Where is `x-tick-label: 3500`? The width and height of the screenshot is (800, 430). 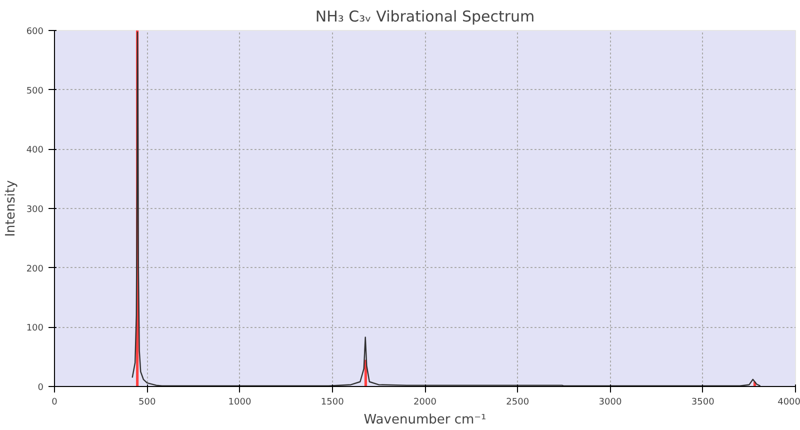 x-tick-label: 3500 is located at coordinates (703, 403).